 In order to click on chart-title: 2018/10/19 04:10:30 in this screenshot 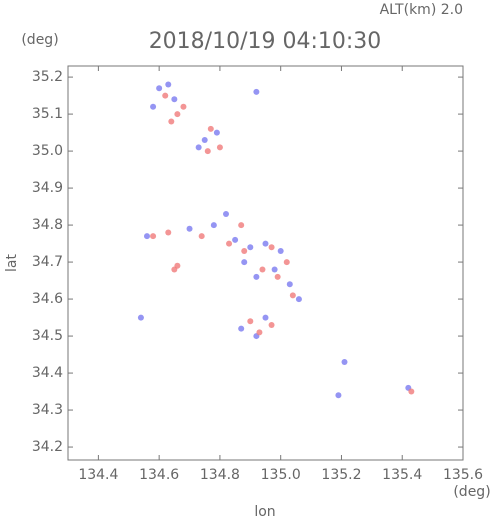, I will do `click(265, 41)`.